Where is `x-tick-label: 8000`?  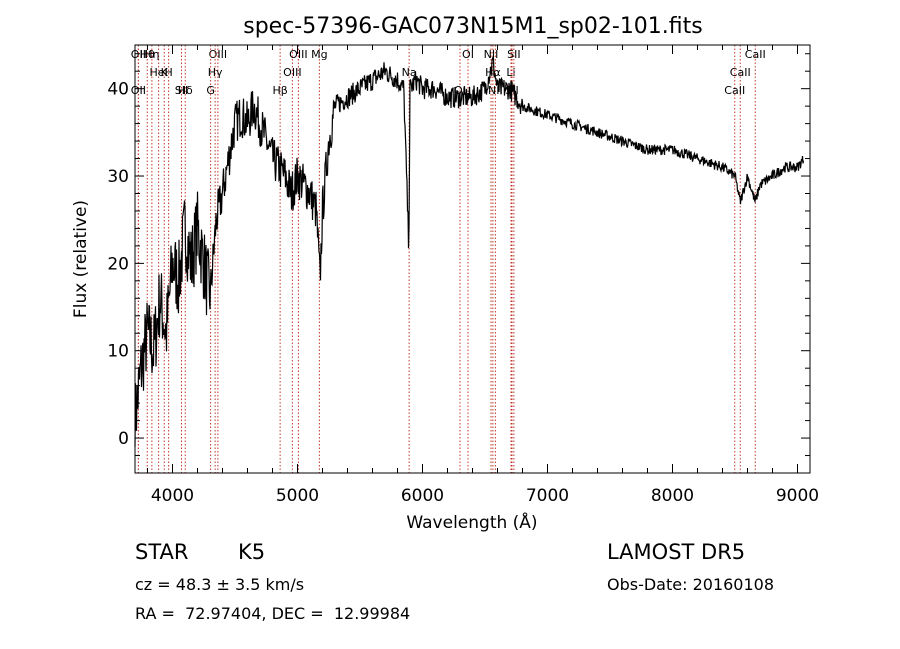 x-tick-label: 8000 is located at coordinates (672, 496).